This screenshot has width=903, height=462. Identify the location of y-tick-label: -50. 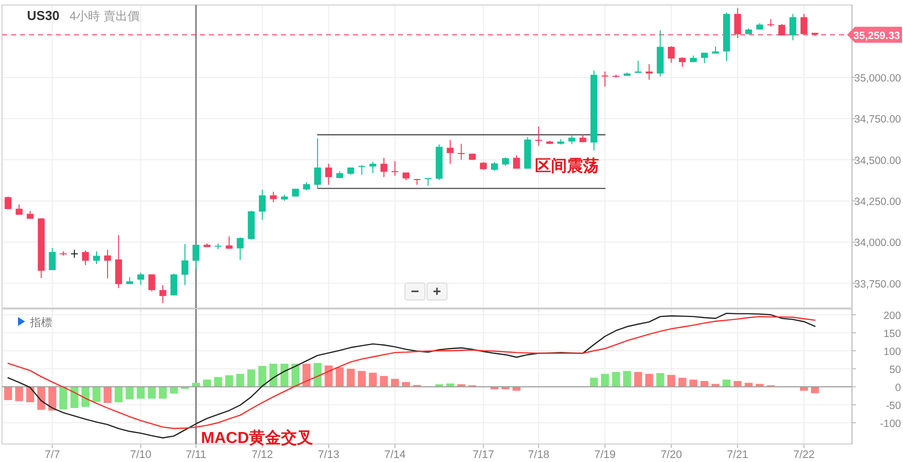
(894, 406).